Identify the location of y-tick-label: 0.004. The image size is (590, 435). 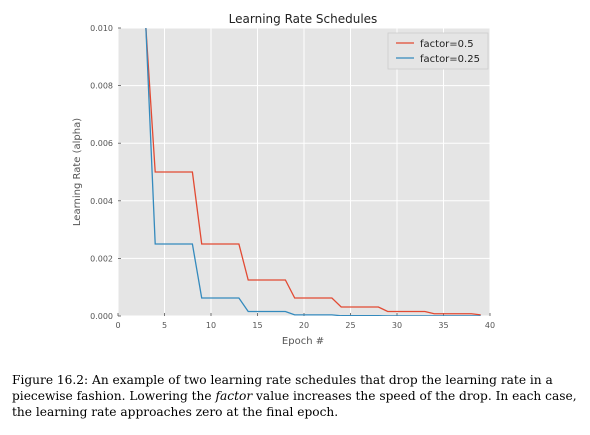
(101, 201).